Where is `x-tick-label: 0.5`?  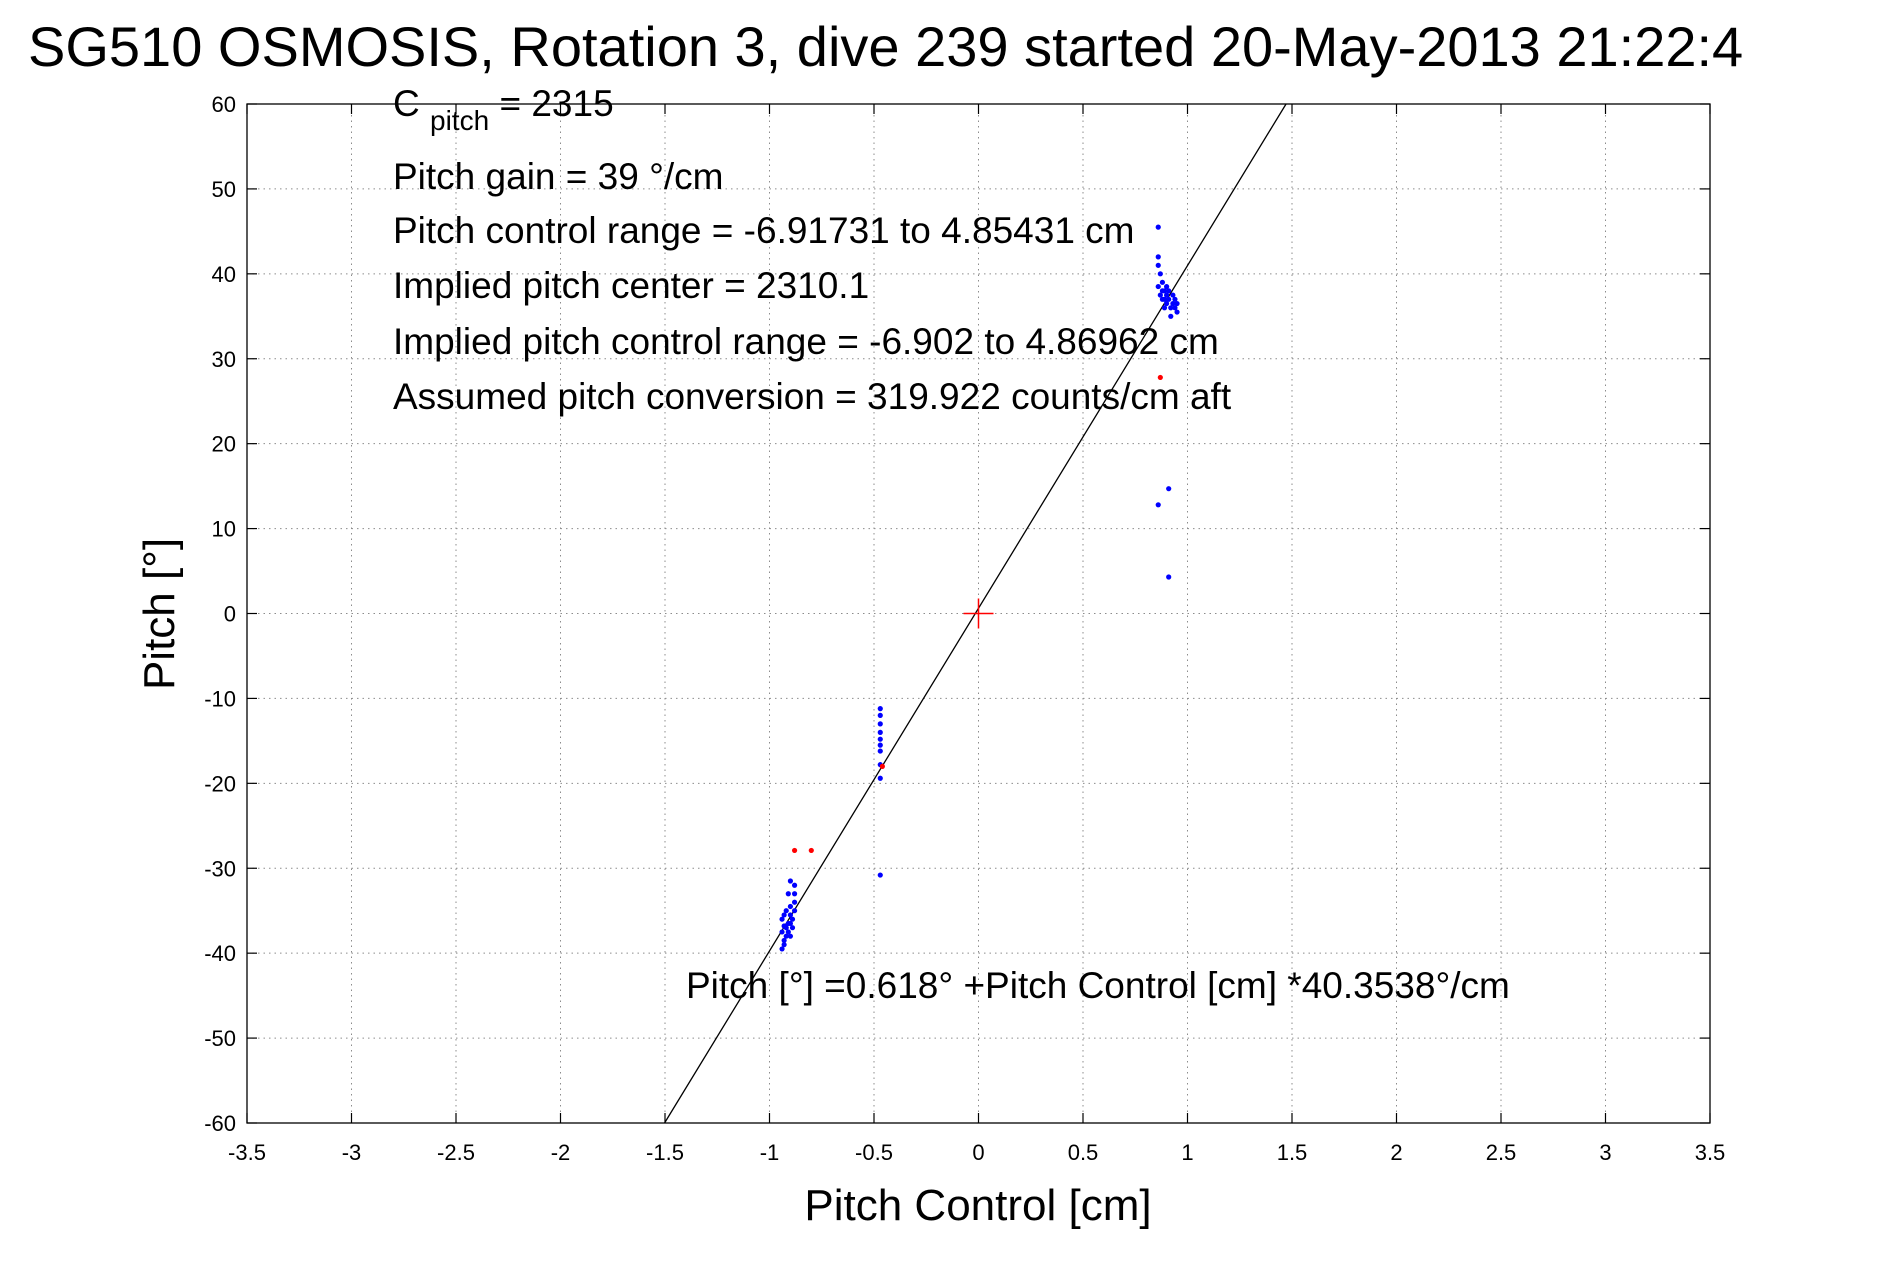
x-tick-label: 0.5 is located at coordinates (1083, 1152).